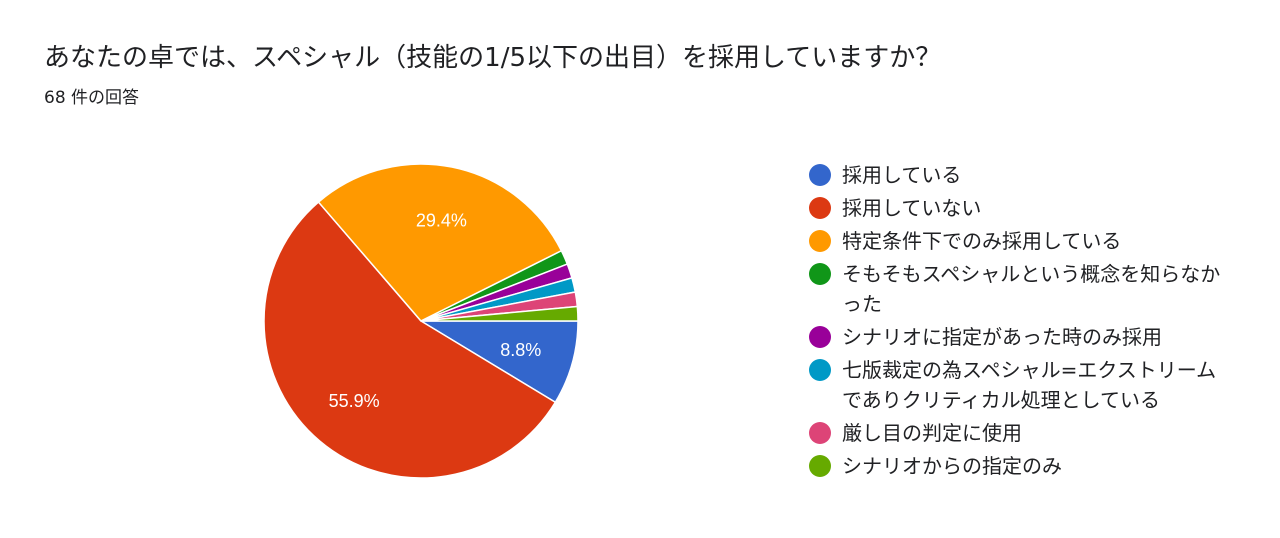  Describe the element at coordinates (1031, 289) in the screenshot. I see `legend-label: そもそもスペシャルという概念を知らなかった` at that location.